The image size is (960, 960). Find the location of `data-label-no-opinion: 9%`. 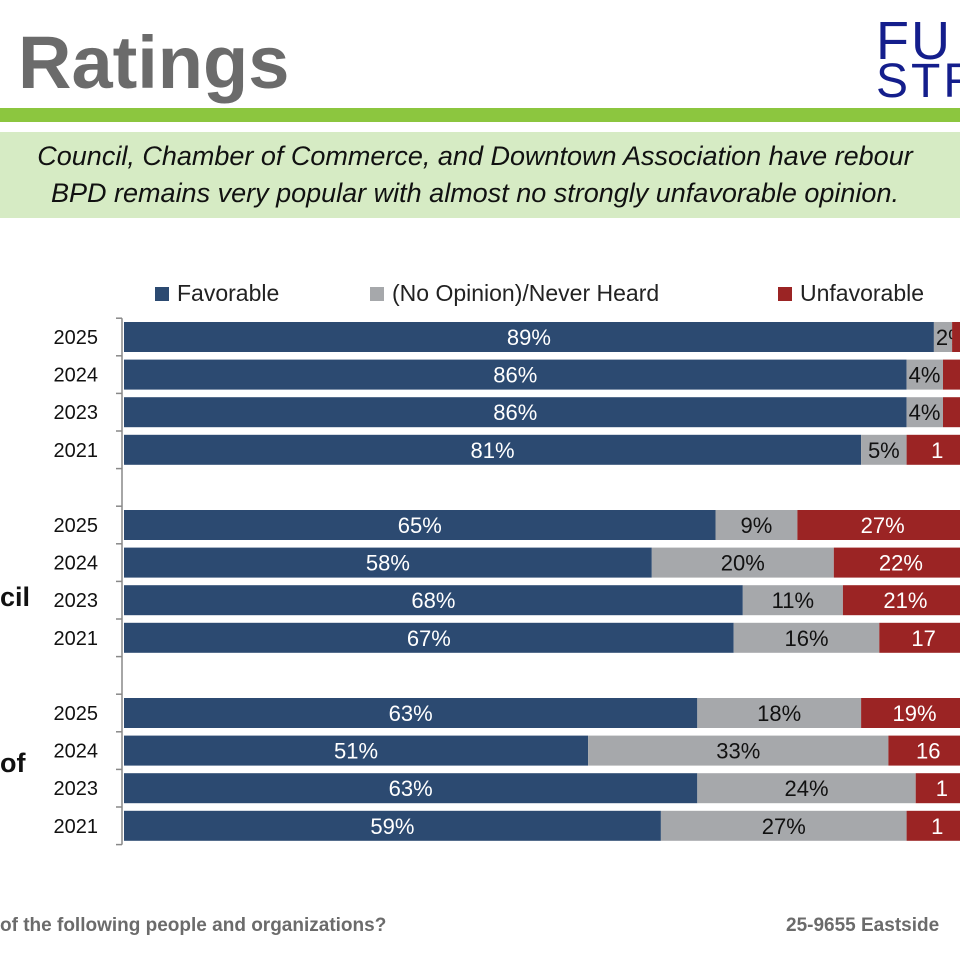

data-label-no-opinion: 9% is located at coordinates (757, 525).